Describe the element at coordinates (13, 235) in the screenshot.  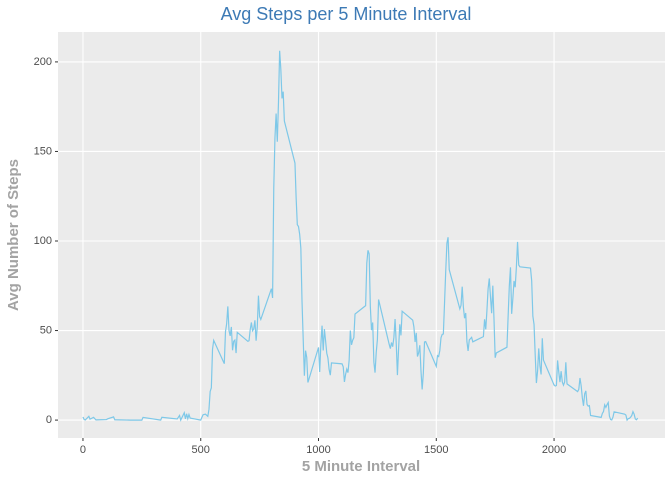
I see `y-axis-title: Avg Number of Steps` at that location.